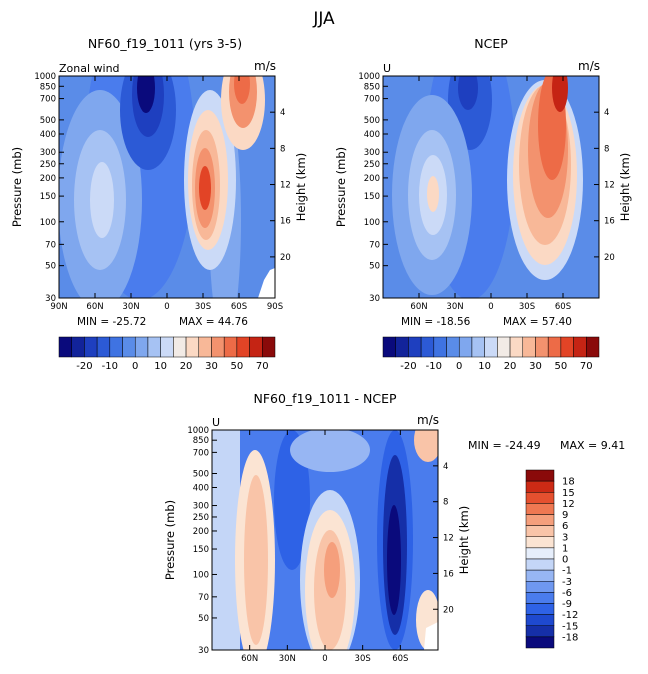 This screenshot has height=674, width=648. I want to click on field-nh-highlat-band, so click(226, 540).